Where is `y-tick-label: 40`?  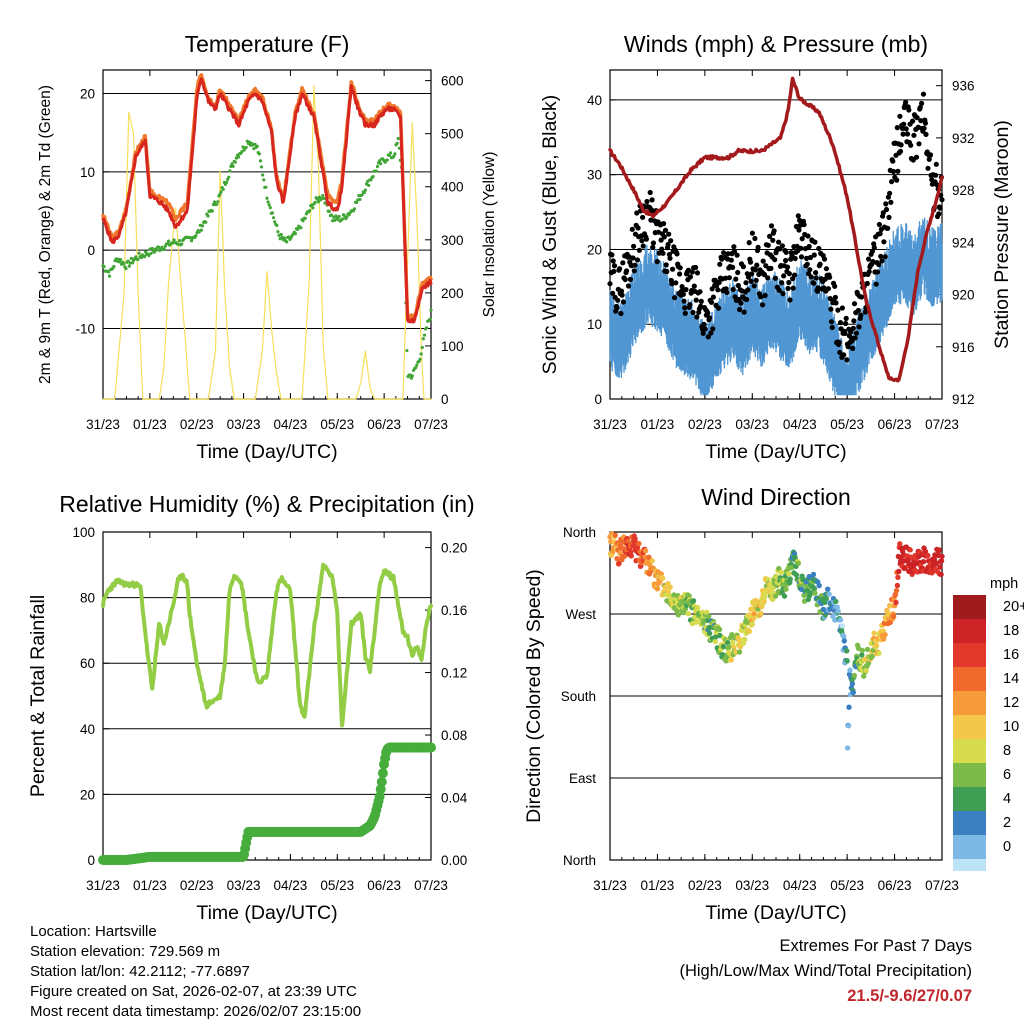 y-tick-label: 40 is located at coordinates (594, 100).